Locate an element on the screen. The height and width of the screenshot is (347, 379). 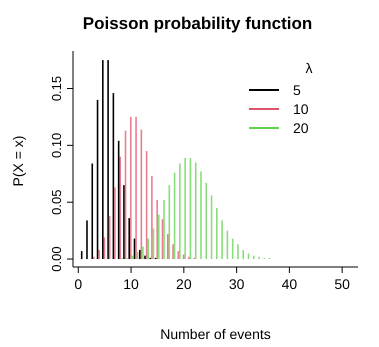
x-tick-label: 40 is located at coordinates (290, 284).